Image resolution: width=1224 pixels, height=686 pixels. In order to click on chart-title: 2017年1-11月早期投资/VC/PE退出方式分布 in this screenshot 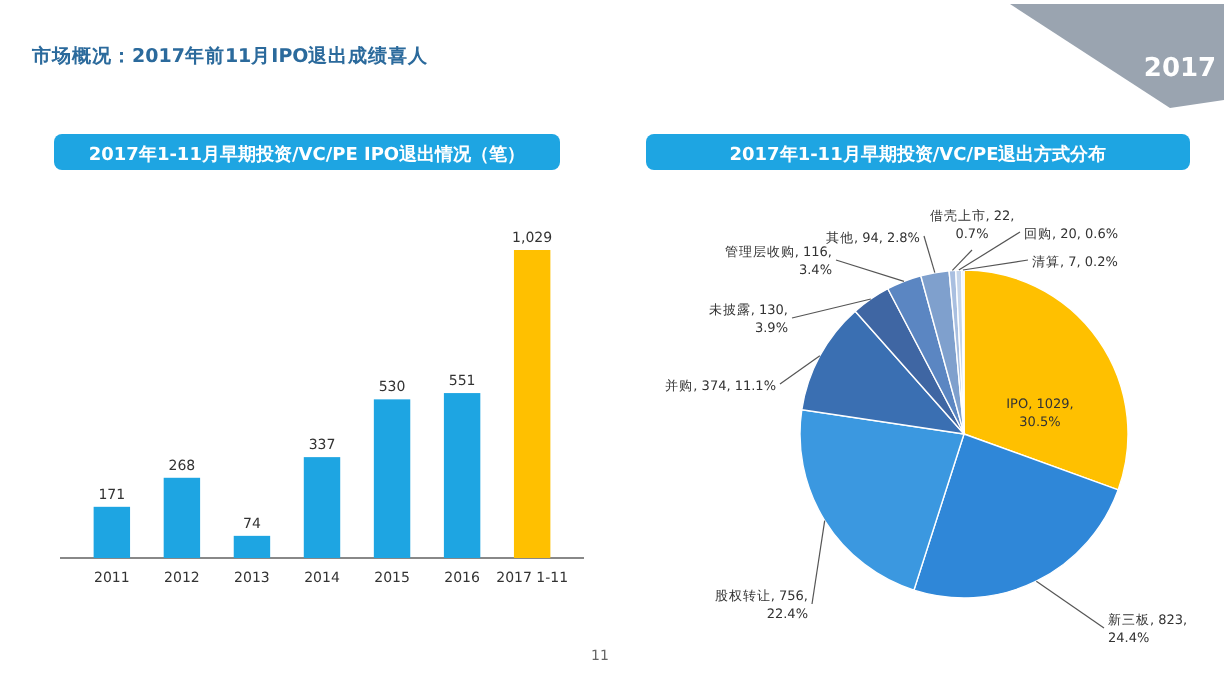, I will do `click(918, 155)`.